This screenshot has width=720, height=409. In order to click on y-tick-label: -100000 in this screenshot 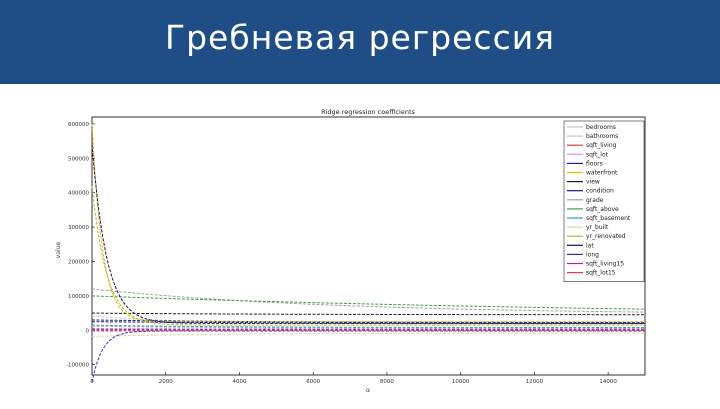, I will do `click(77, 366)`.